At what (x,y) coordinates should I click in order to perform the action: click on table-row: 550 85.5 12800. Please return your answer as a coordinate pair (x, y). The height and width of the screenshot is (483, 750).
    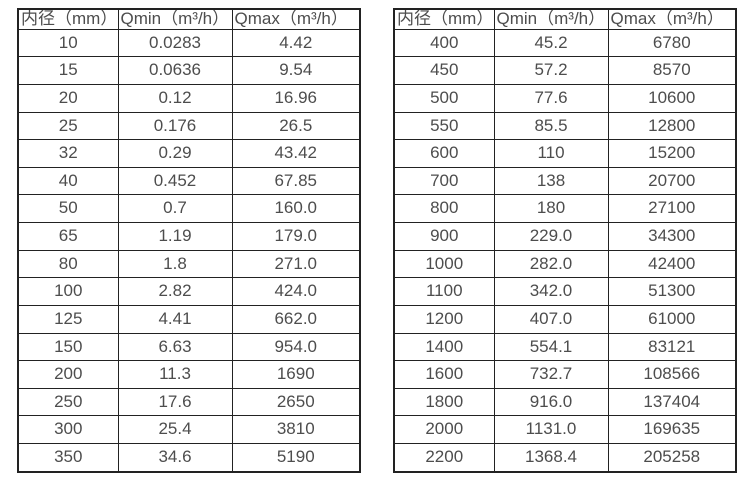
    Looking at the image, I should click on (565, 126).